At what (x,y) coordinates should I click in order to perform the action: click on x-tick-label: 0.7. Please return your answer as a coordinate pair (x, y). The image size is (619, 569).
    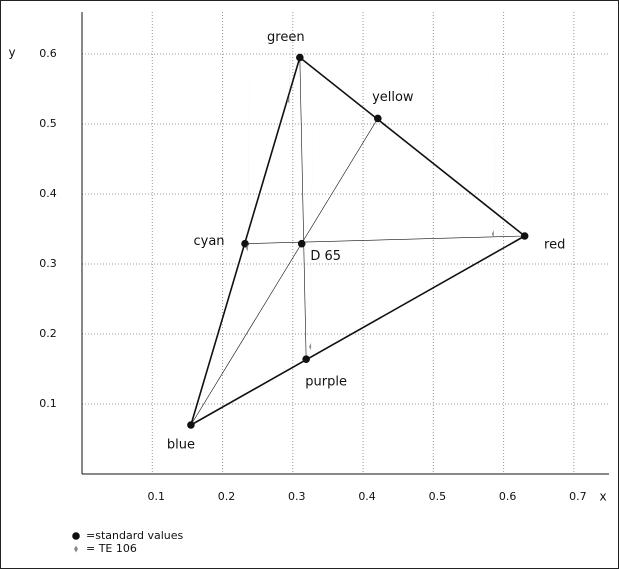
    Looking at the image, I should click on (578, 496).